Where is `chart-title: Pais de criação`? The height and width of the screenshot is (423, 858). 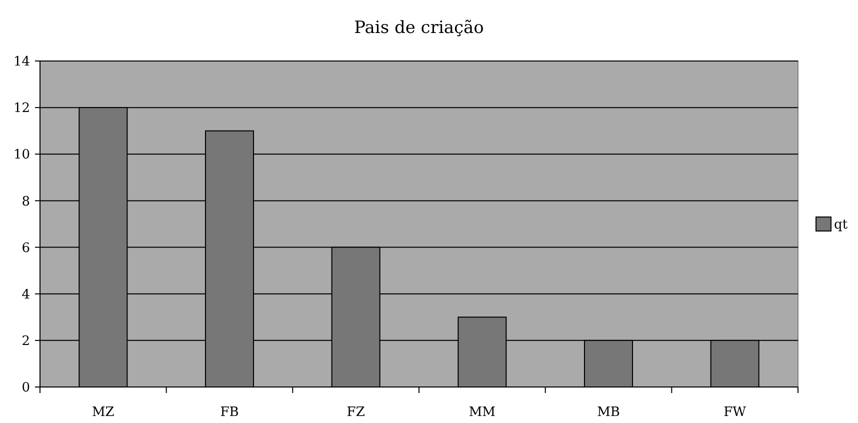 chart-title: Pais de criação is located at coordinates (419, 28).